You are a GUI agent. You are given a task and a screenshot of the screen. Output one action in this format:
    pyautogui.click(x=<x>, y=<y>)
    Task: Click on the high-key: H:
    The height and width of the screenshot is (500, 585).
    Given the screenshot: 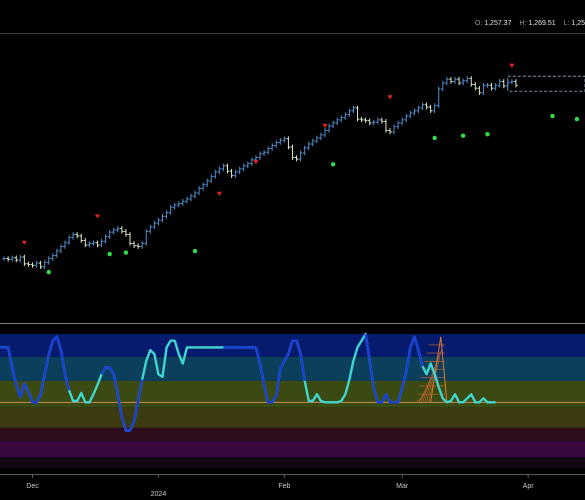 What is the action you would take?
    pyautogui.click(x=523, y=23)
    